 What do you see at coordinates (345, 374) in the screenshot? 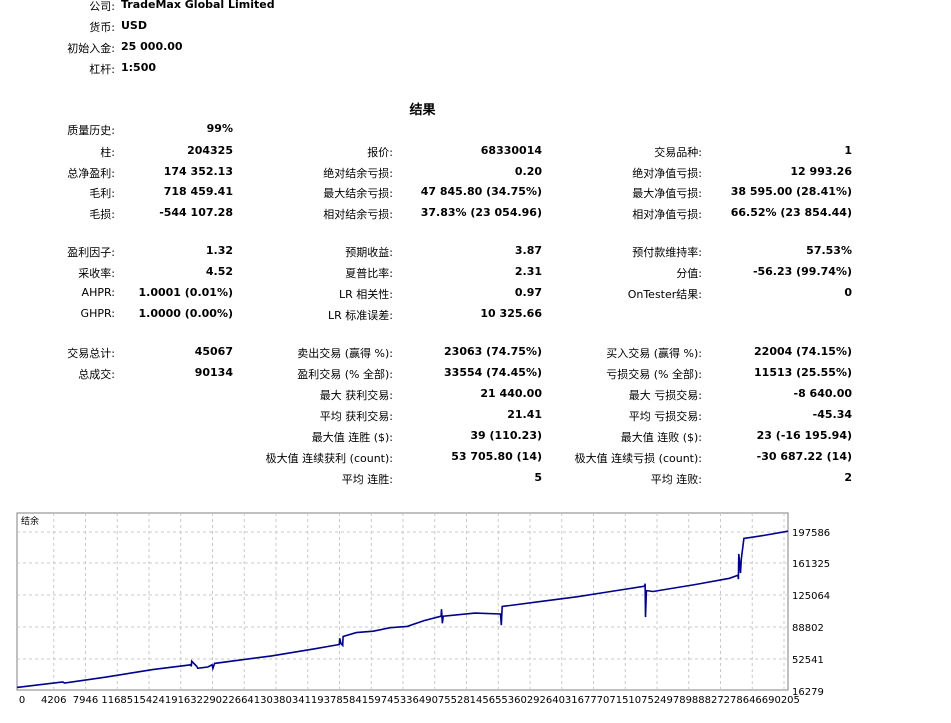
I see `stat-label: 盈利交易 (% 全部):` at bounding box center [345, 374].